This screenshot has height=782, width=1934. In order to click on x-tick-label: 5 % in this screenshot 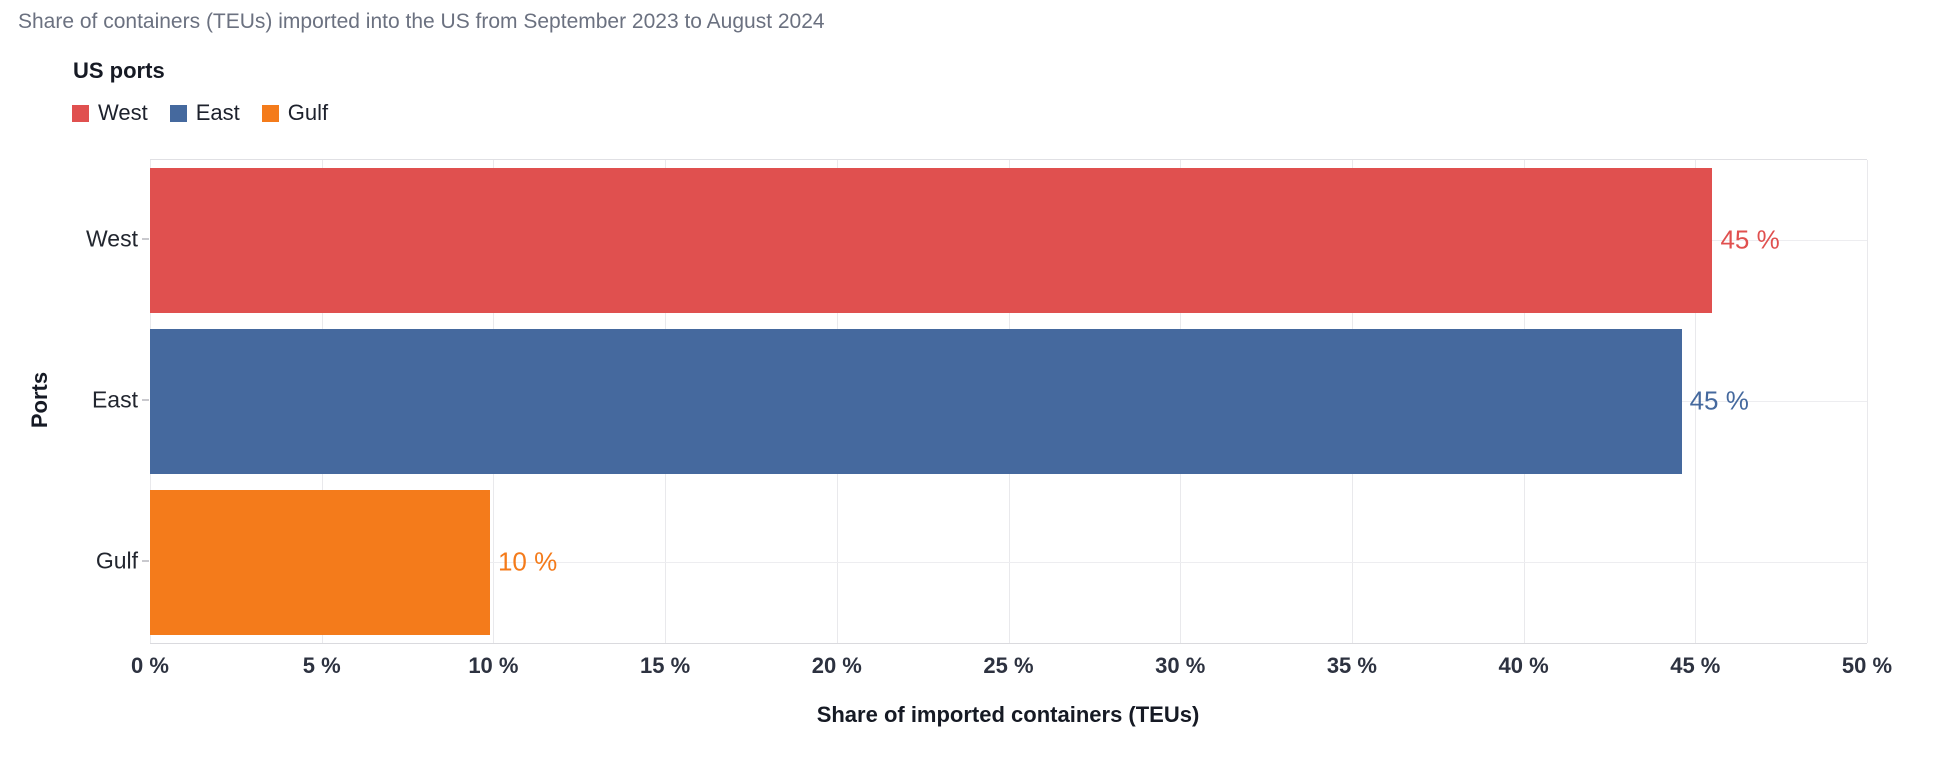, I will do `click(321, 665)`.